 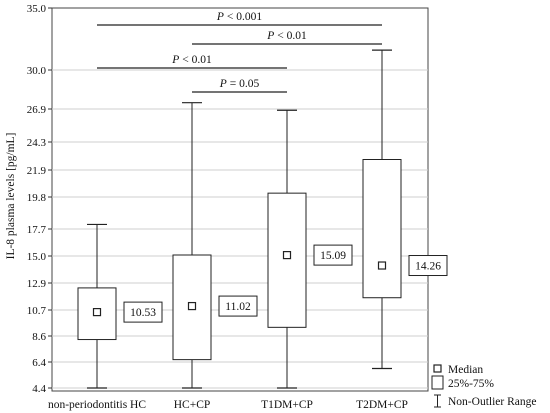 I want to click on x-category-label: T1DM+CP, so click(x=287, y=405).